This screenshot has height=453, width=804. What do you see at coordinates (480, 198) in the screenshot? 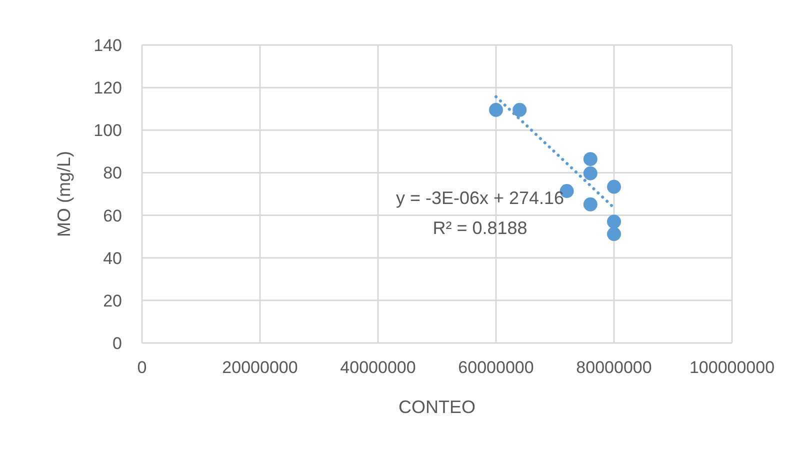
I see `annotation: y = -3E-06x + 274.16` at bounding box center [480, 198].